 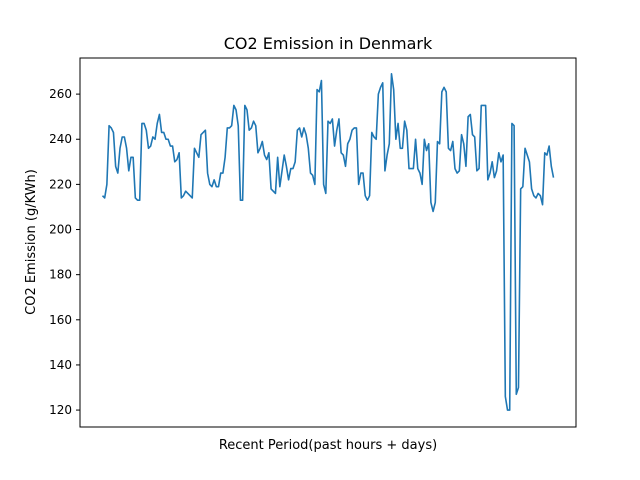 I want to click on y-tick-label: 240, so click(x=60, y=139).